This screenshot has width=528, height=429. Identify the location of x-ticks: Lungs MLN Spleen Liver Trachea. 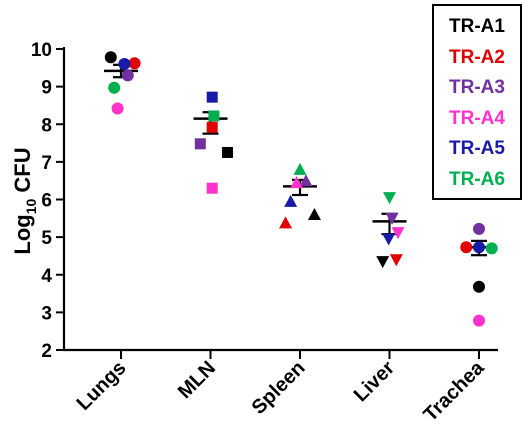
(281, 388).